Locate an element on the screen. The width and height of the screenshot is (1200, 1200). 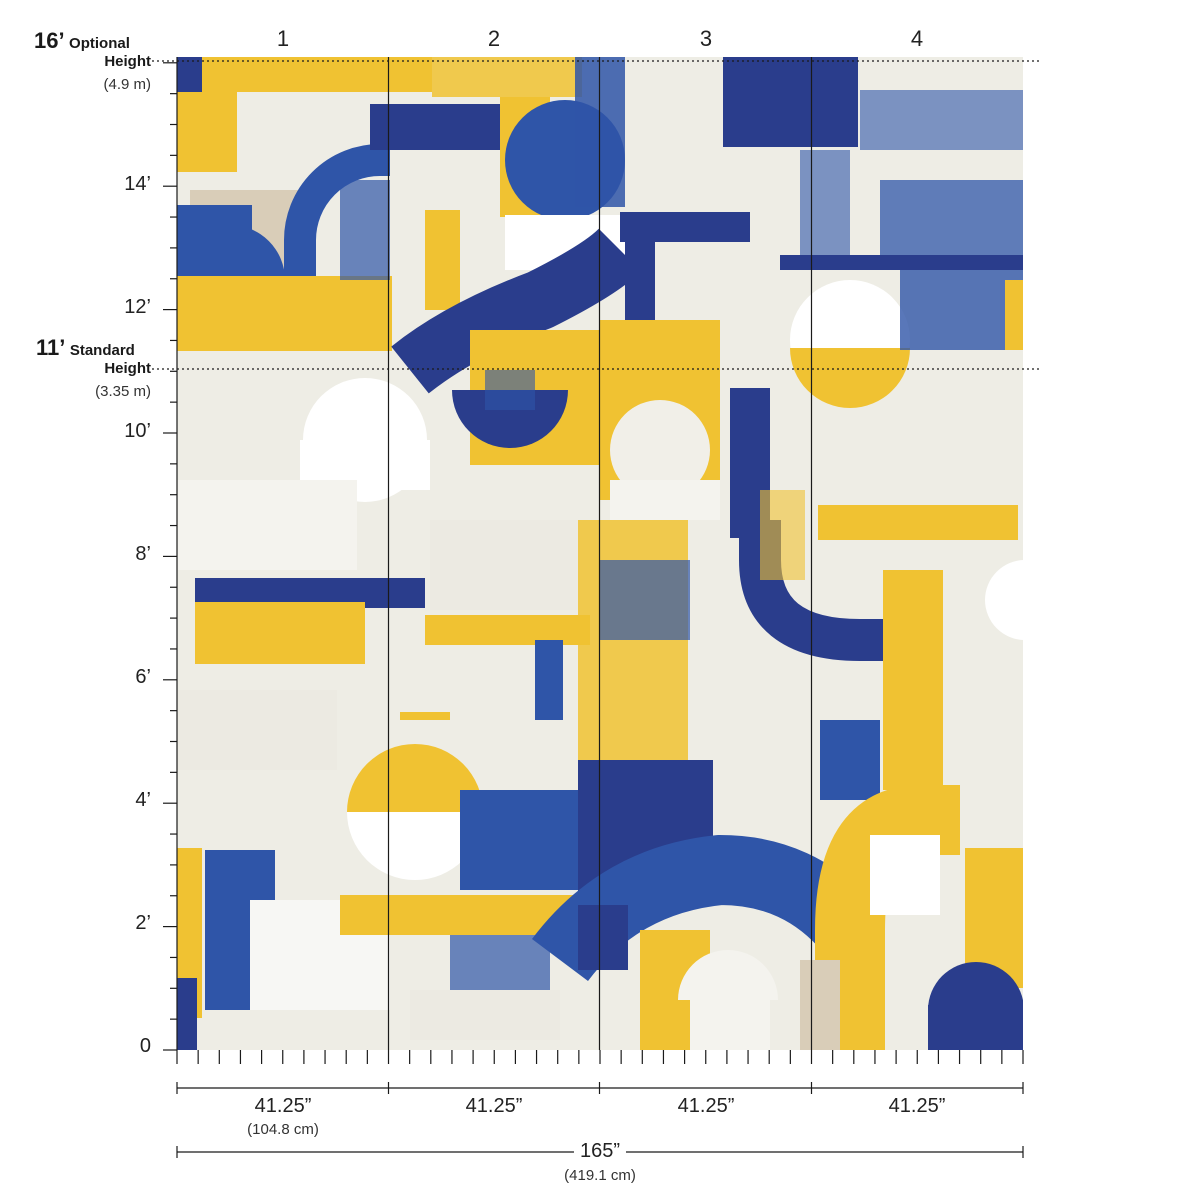
panel-width-3: 41.25” is located at coordinates (706, 1106).